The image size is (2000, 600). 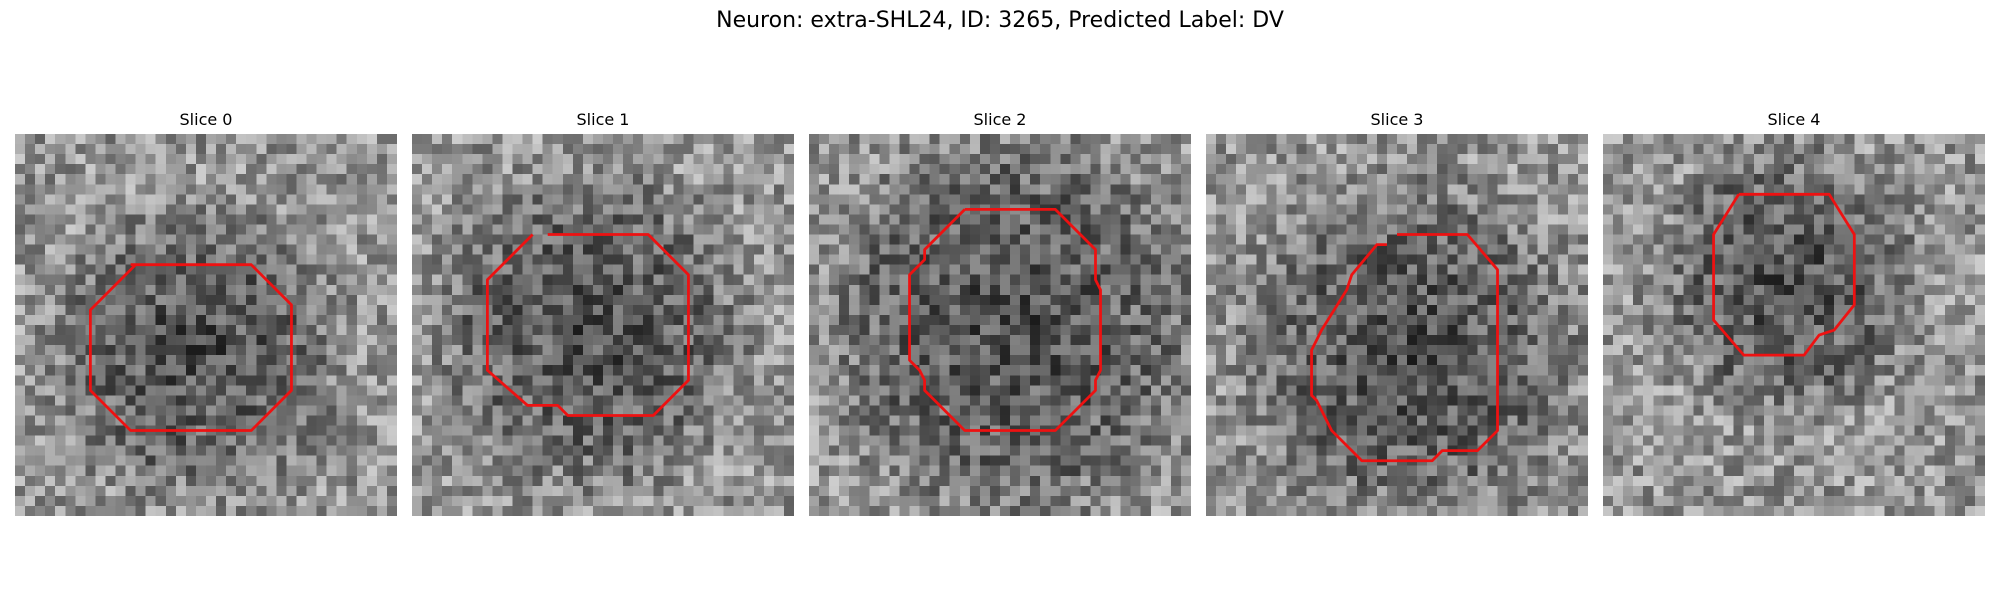 What do you see at coordinates (206, 119) in the screenshot?
I see `panel-title-0: Slice 0` at bounding box center [206, 119].